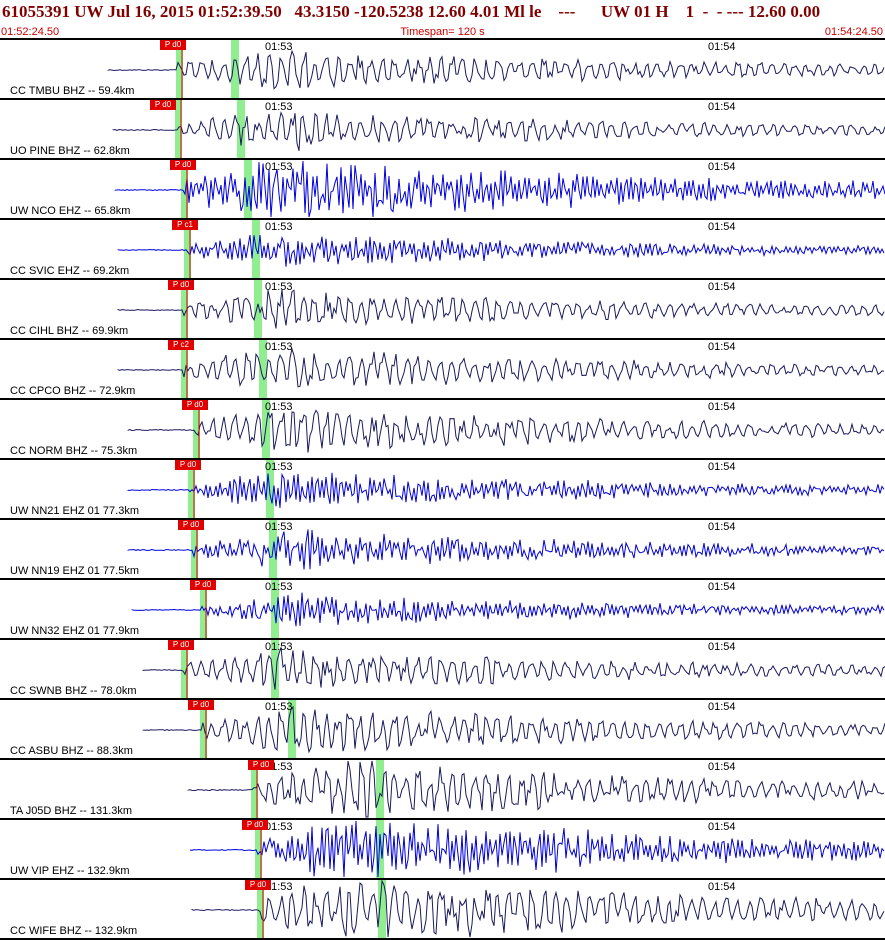  I want to click on p-pick-label: P c2, so click(181, 345).